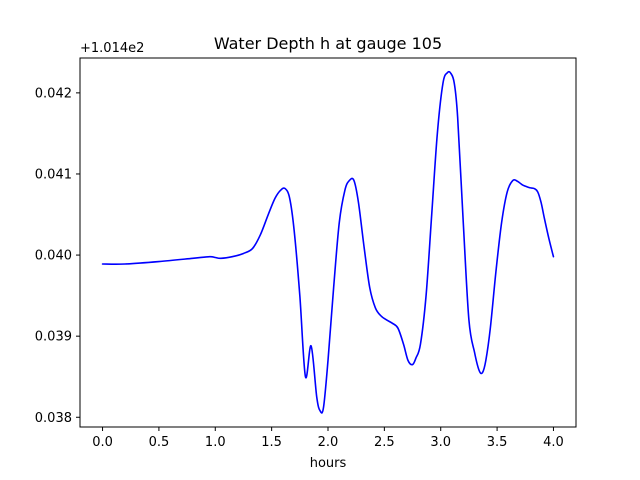  I want to click on x-tick-label: 1.5, so click(271, 442).